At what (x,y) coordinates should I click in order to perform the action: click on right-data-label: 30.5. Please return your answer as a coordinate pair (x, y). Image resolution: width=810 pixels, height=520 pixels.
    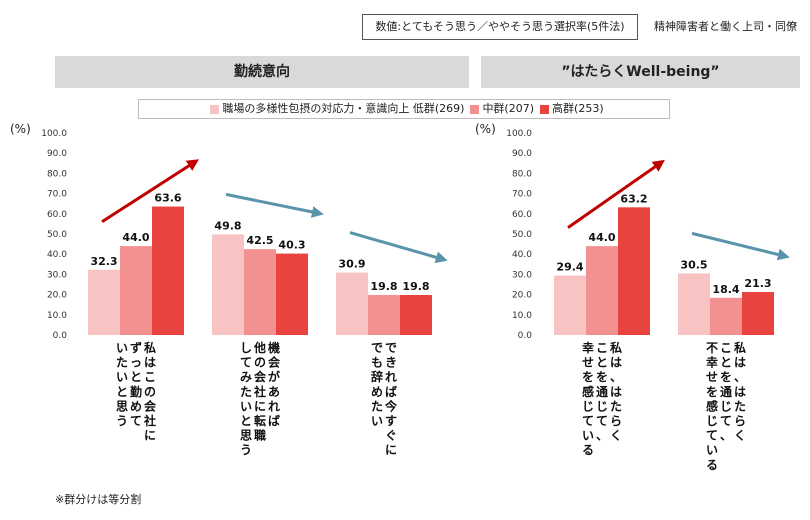
    Looking at the image, I should click on (693, 264).